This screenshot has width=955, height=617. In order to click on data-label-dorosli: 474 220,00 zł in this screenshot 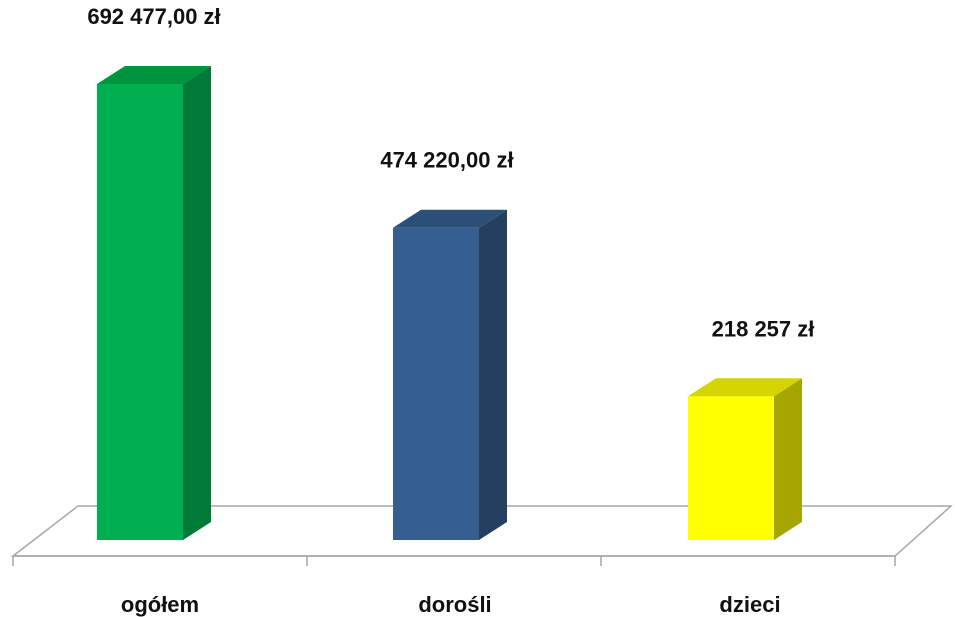, I will do `click(446, 160)`.